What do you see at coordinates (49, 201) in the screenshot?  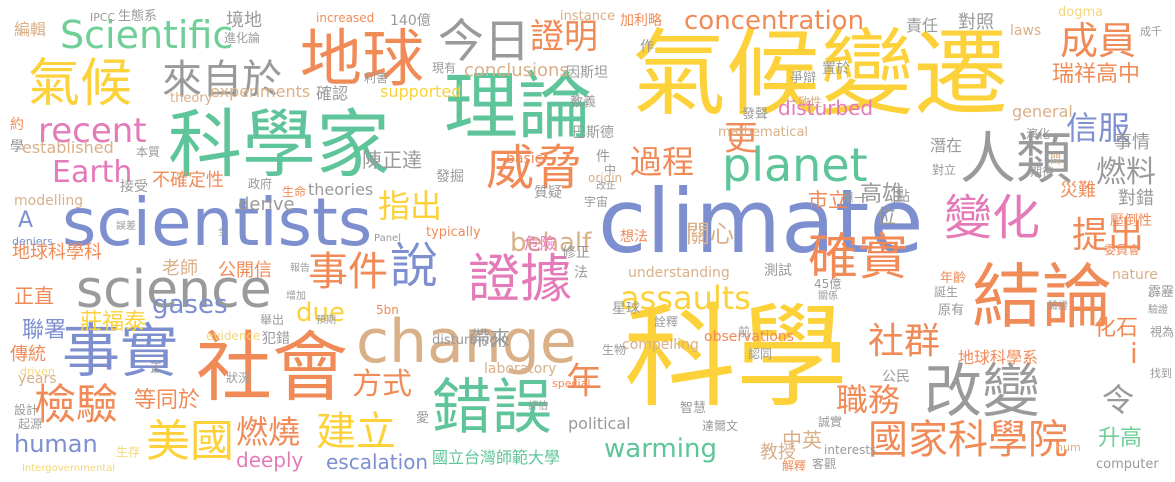 I see `word-modelling: modelling` at bounding box center [49, 201].